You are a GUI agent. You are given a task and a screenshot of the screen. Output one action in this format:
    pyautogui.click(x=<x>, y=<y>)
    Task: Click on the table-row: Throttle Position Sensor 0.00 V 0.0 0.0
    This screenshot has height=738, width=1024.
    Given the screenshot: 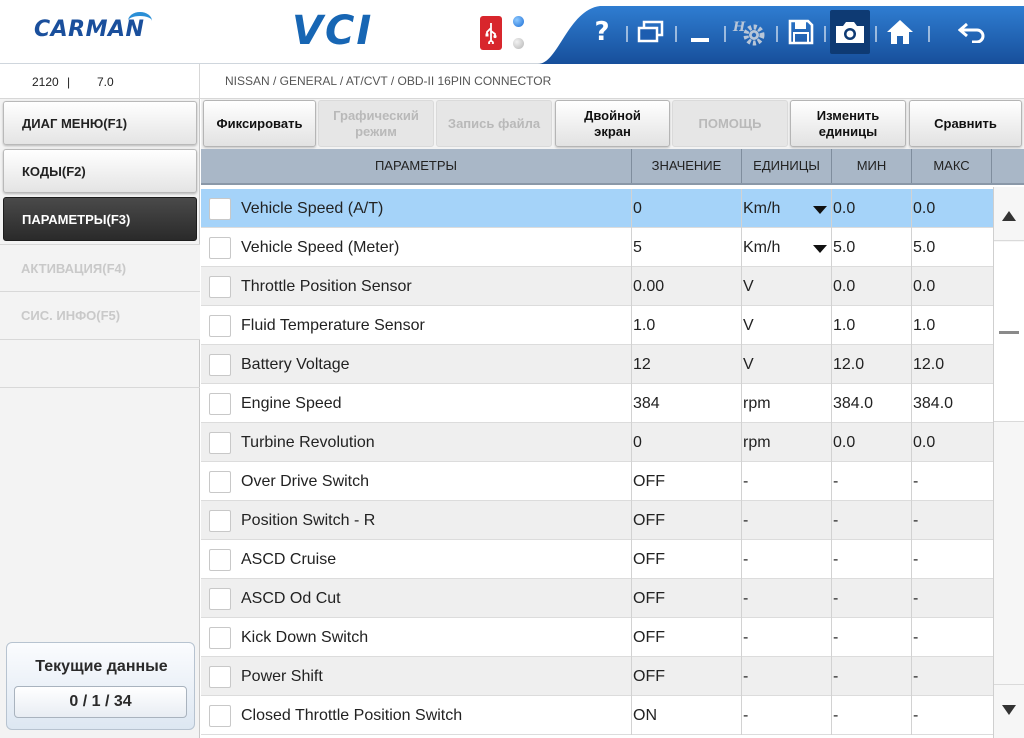 What is the action you would take?
    pyautogui.click(x=597, y=286)
    